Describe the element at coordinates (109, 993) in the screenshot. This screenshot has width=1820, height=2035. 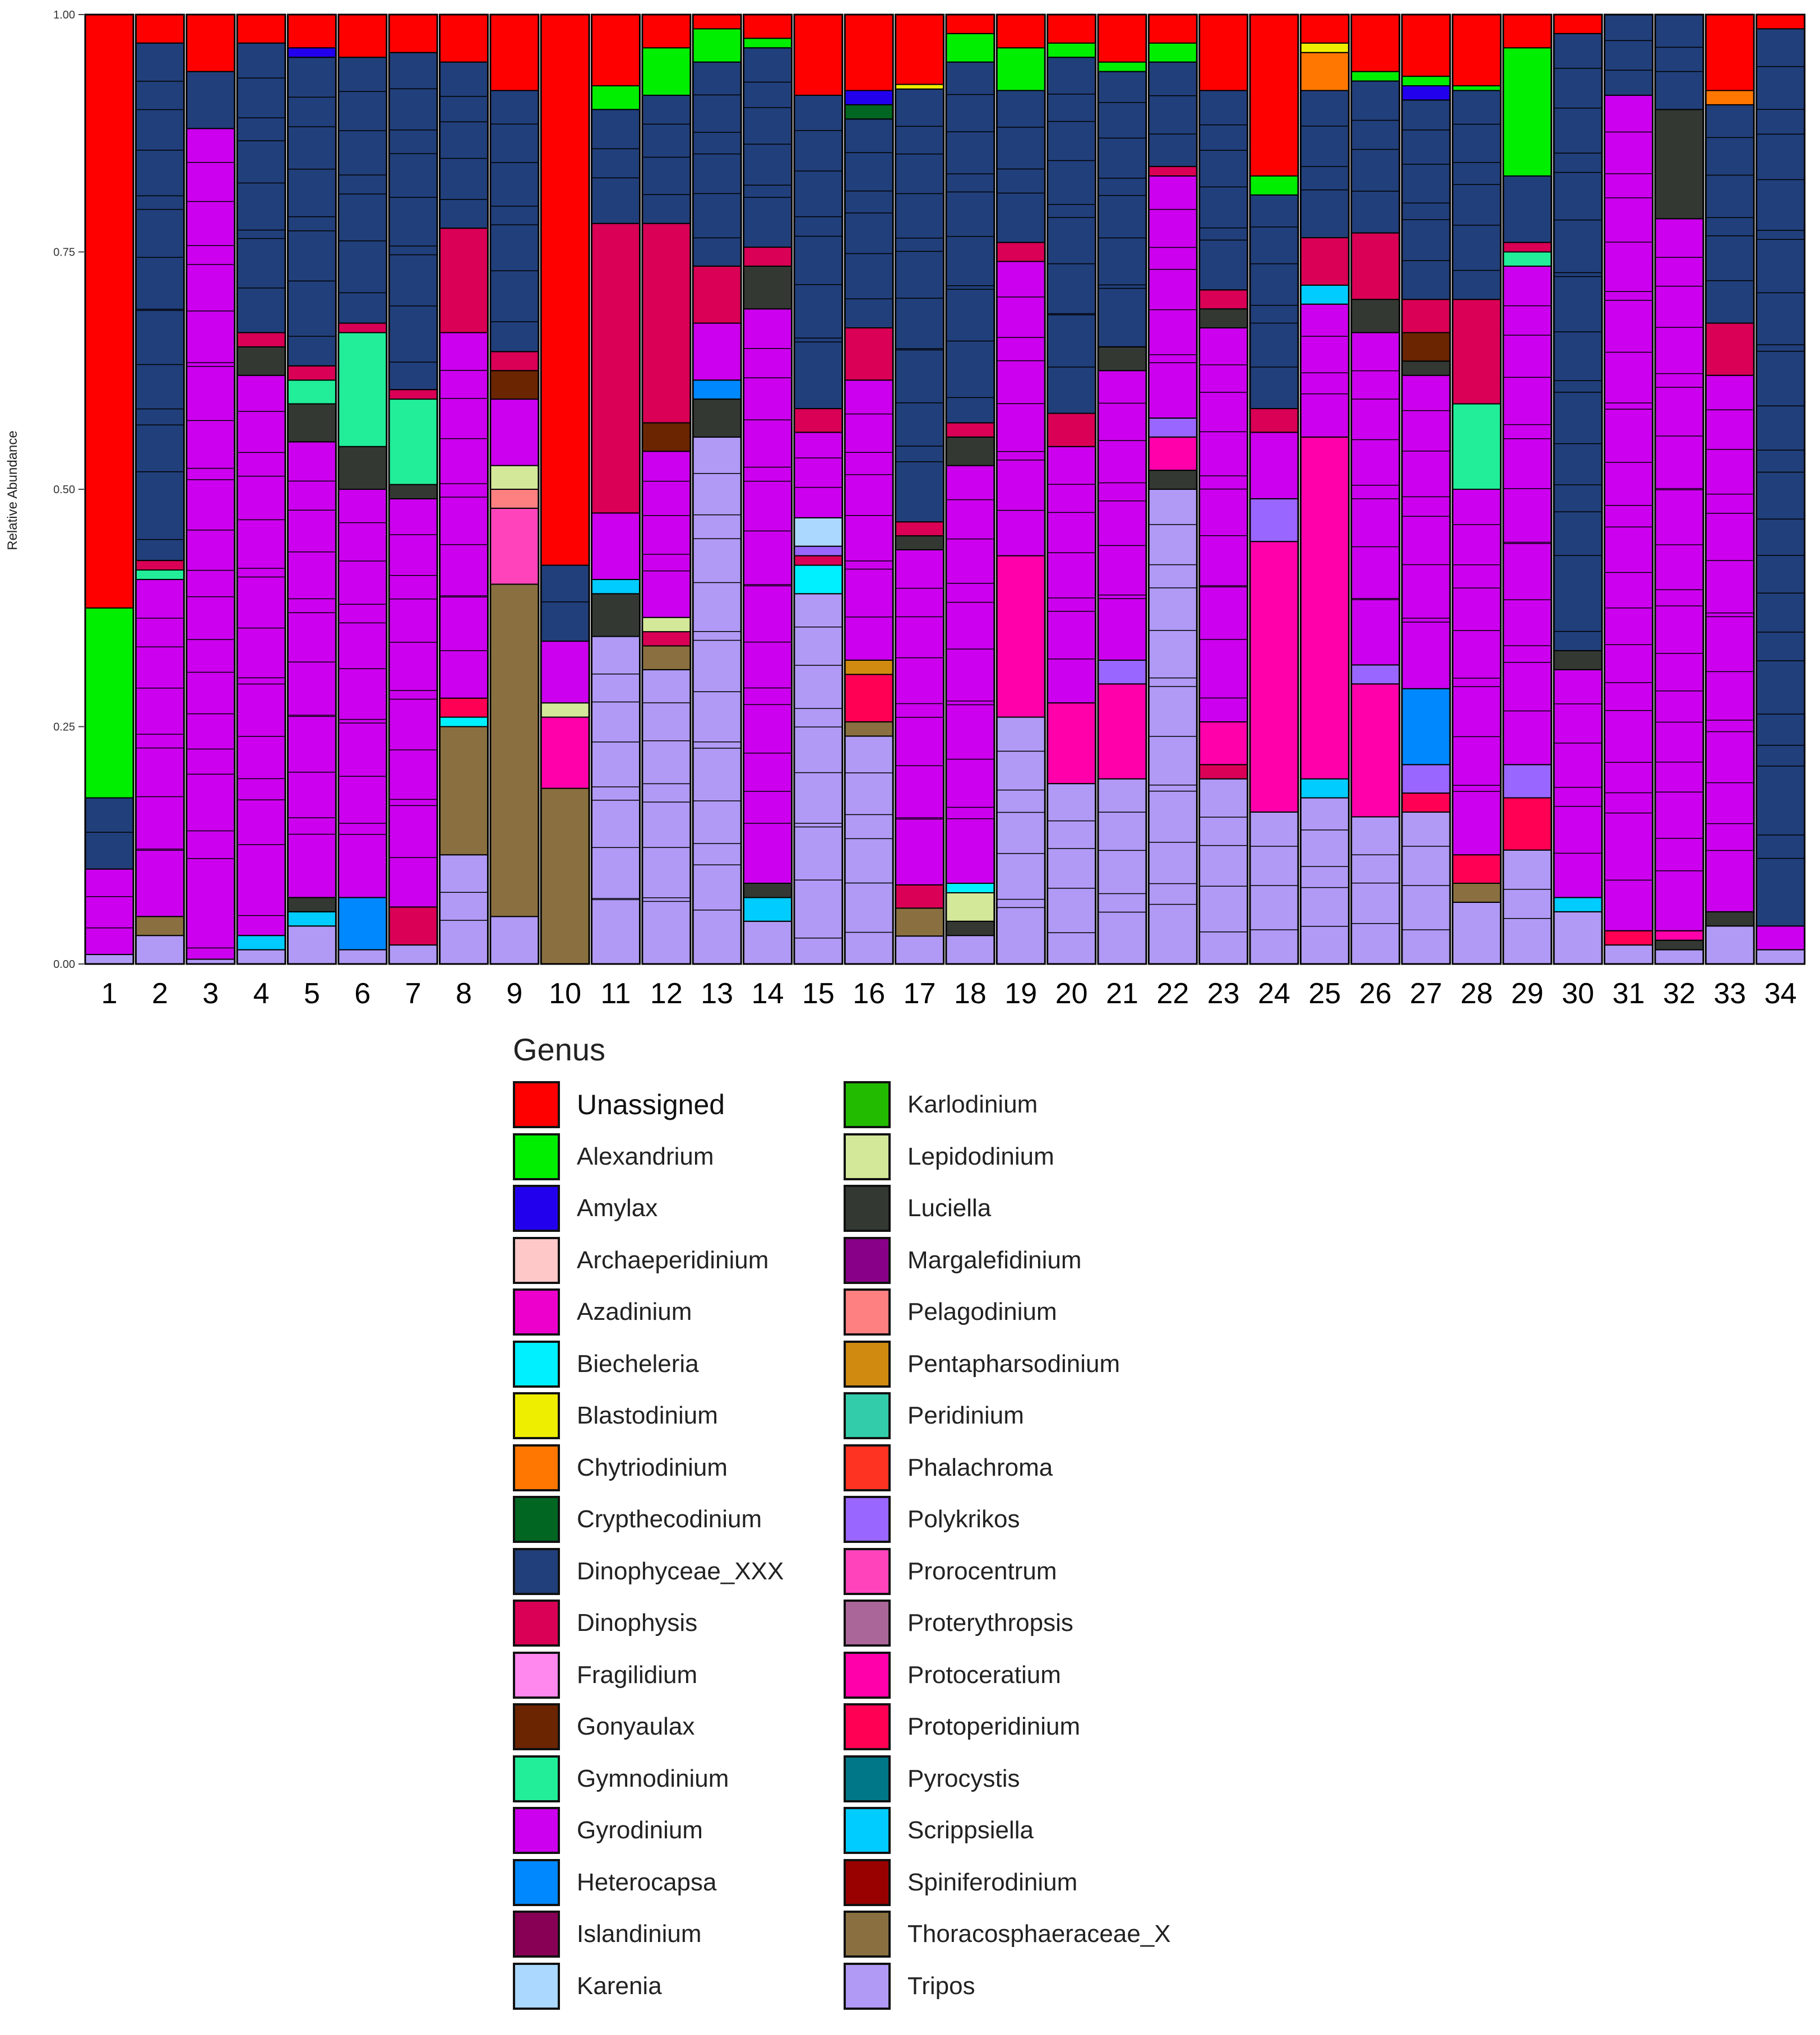
I see `x-tick-label: 1` at that location.